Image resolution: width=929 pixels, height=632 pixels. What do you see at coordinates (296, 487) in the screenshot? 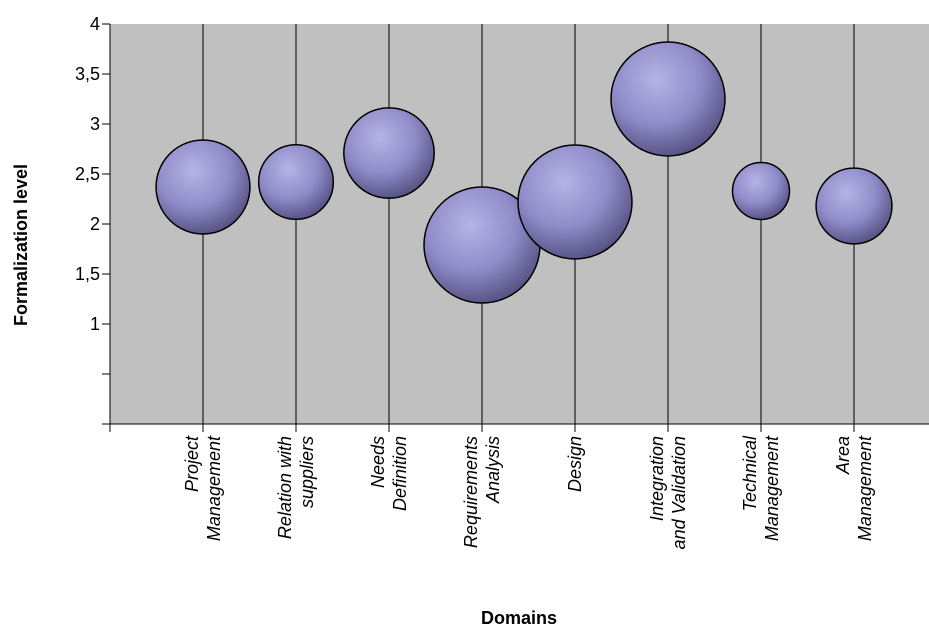
I see `x-tick-label: Relation with suppliers` at bounding box center [296, 487].